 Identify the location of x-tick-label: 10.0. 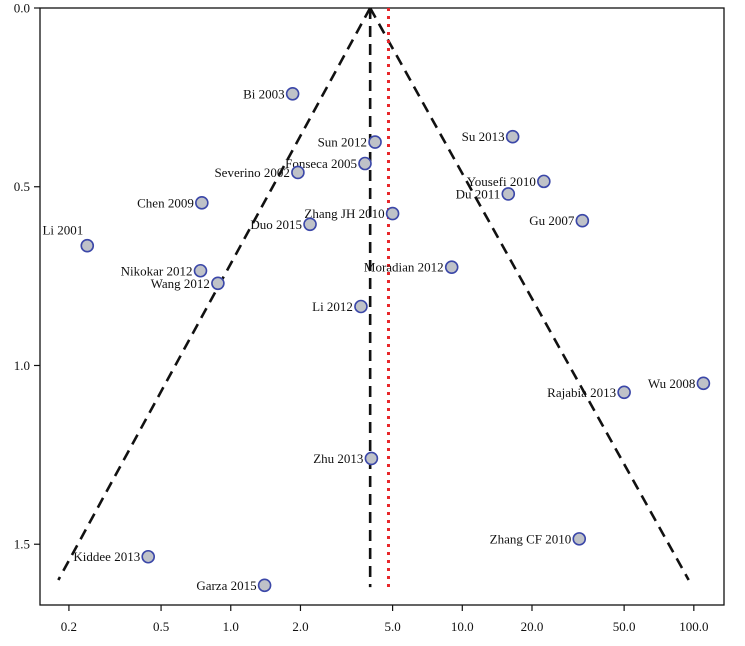
(462, 626).